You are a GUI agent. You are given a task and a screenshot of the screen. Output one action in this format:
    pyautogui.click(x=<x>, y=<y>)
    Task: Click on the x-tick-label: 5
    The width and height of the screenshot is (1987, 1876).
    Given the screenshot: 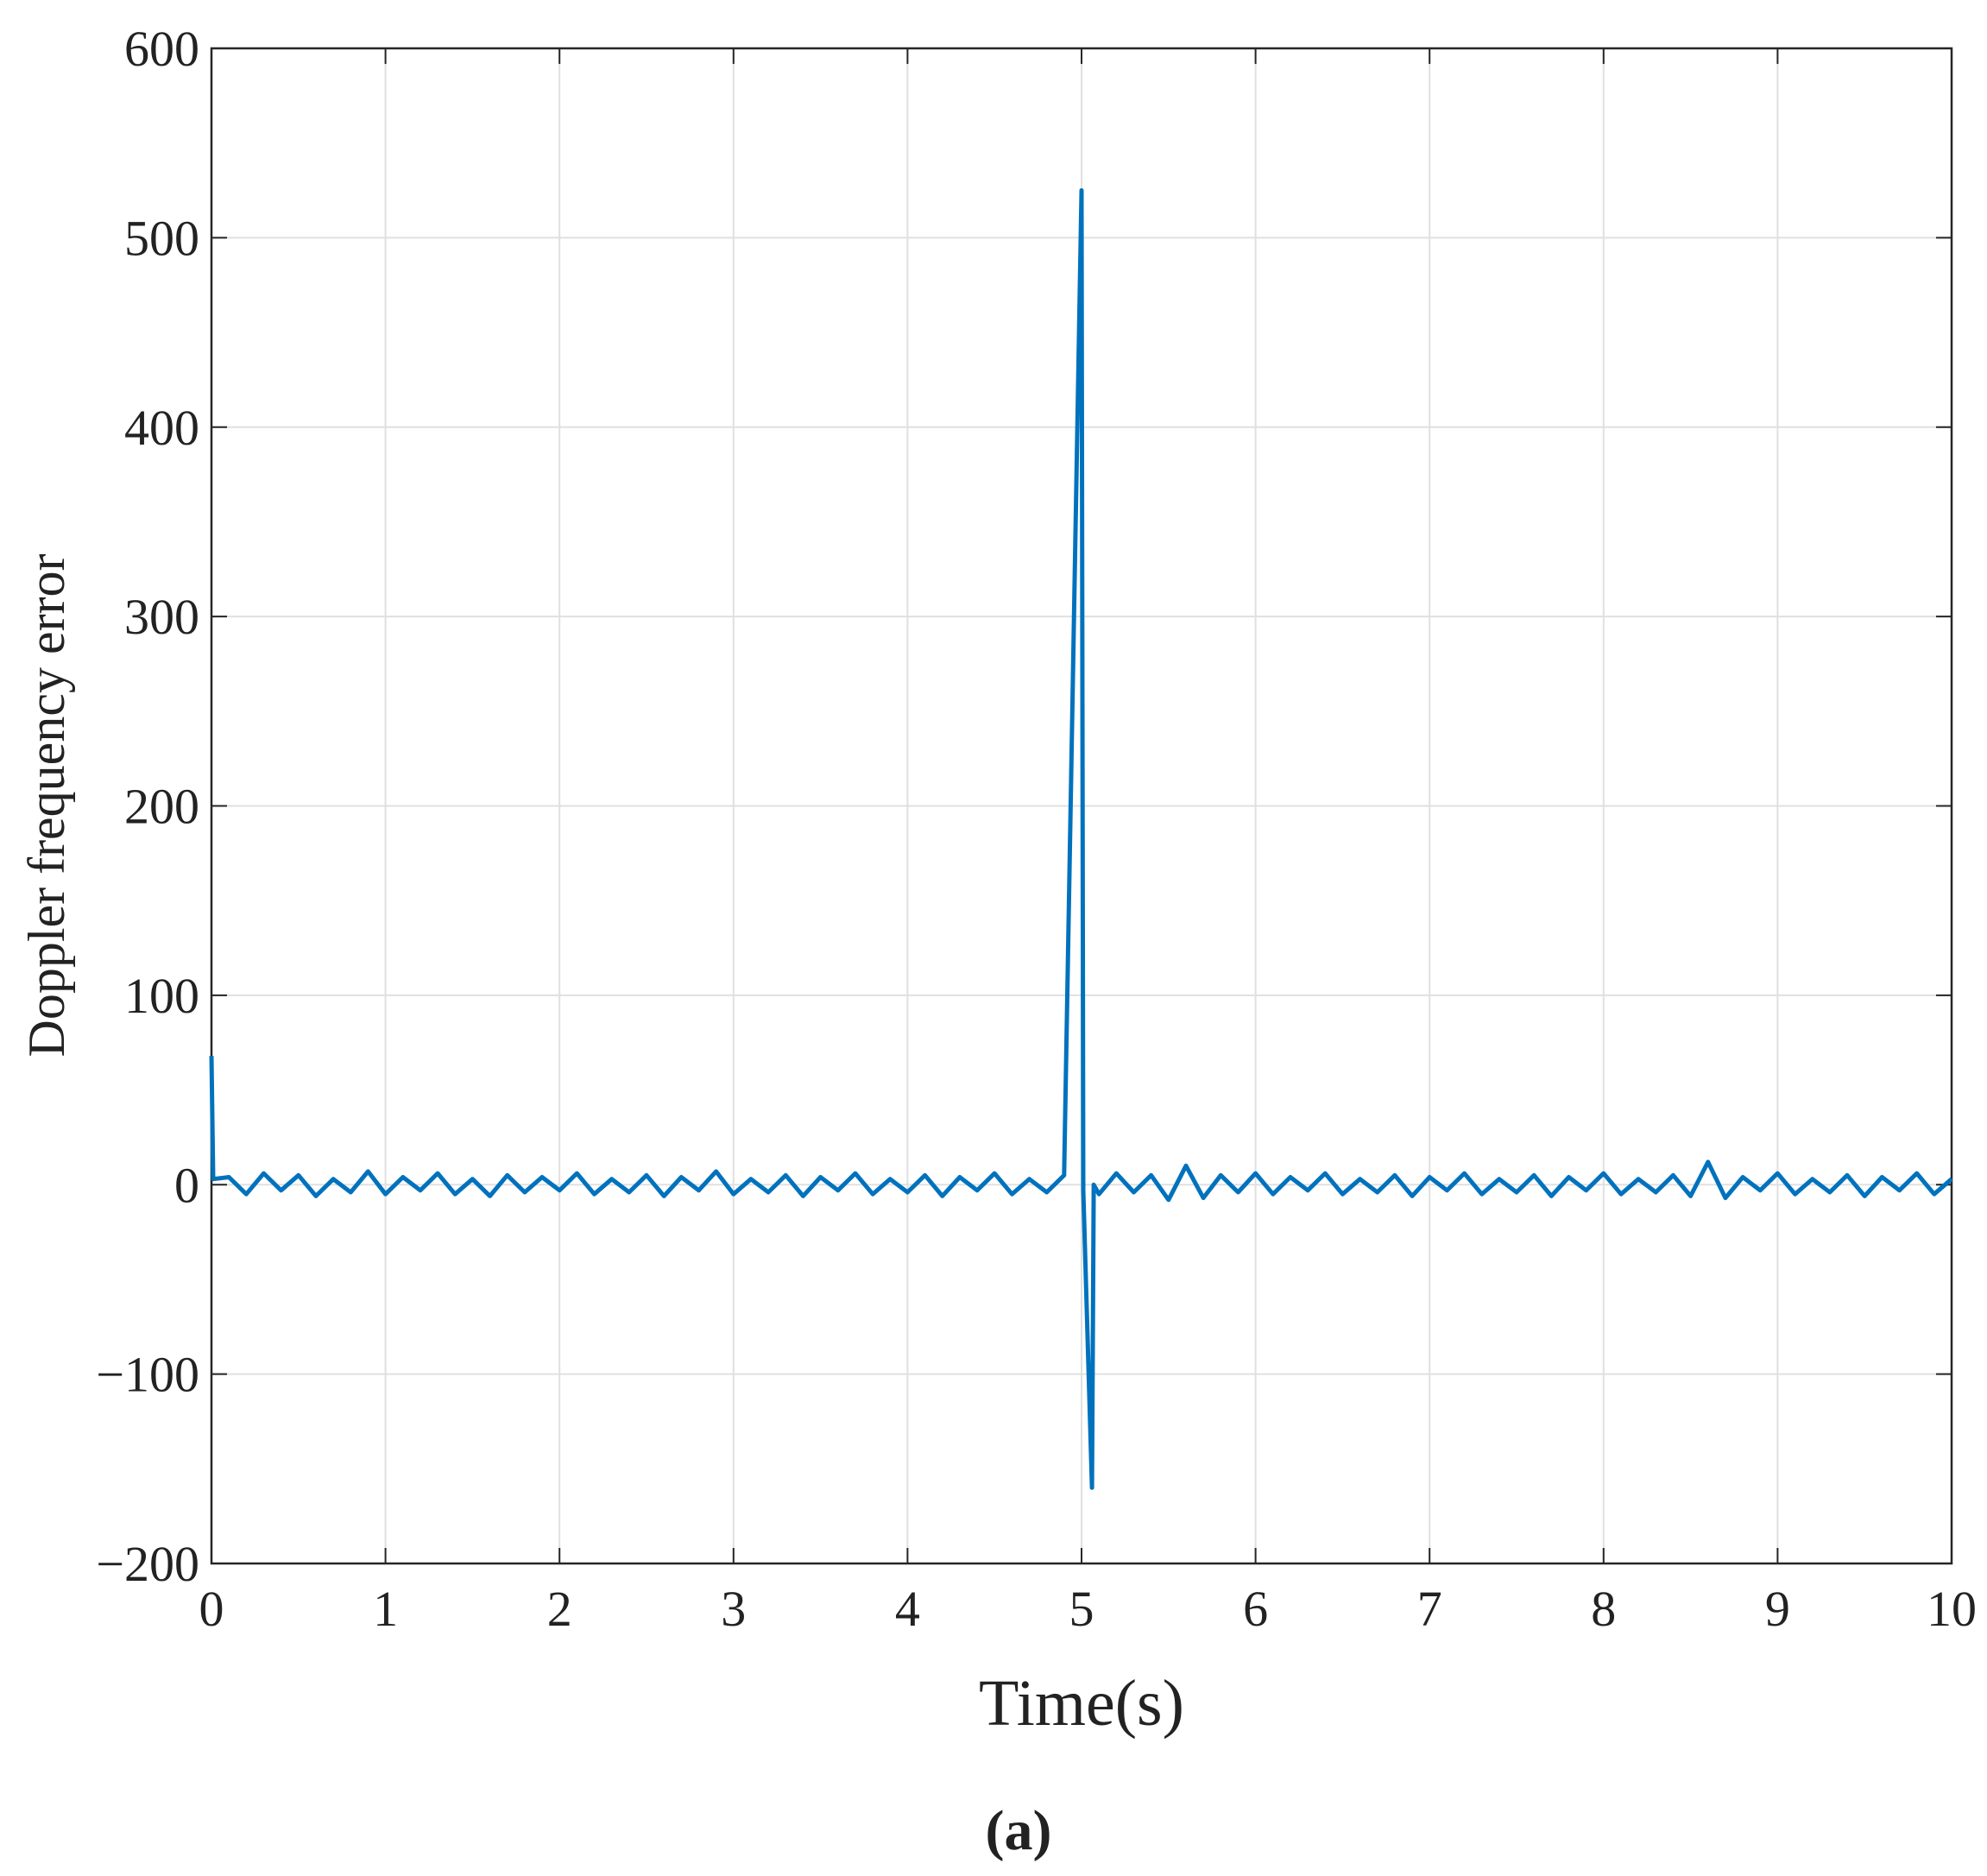 What is the action you would take?
    pyautogui.click(x=1081, y=1609)
    